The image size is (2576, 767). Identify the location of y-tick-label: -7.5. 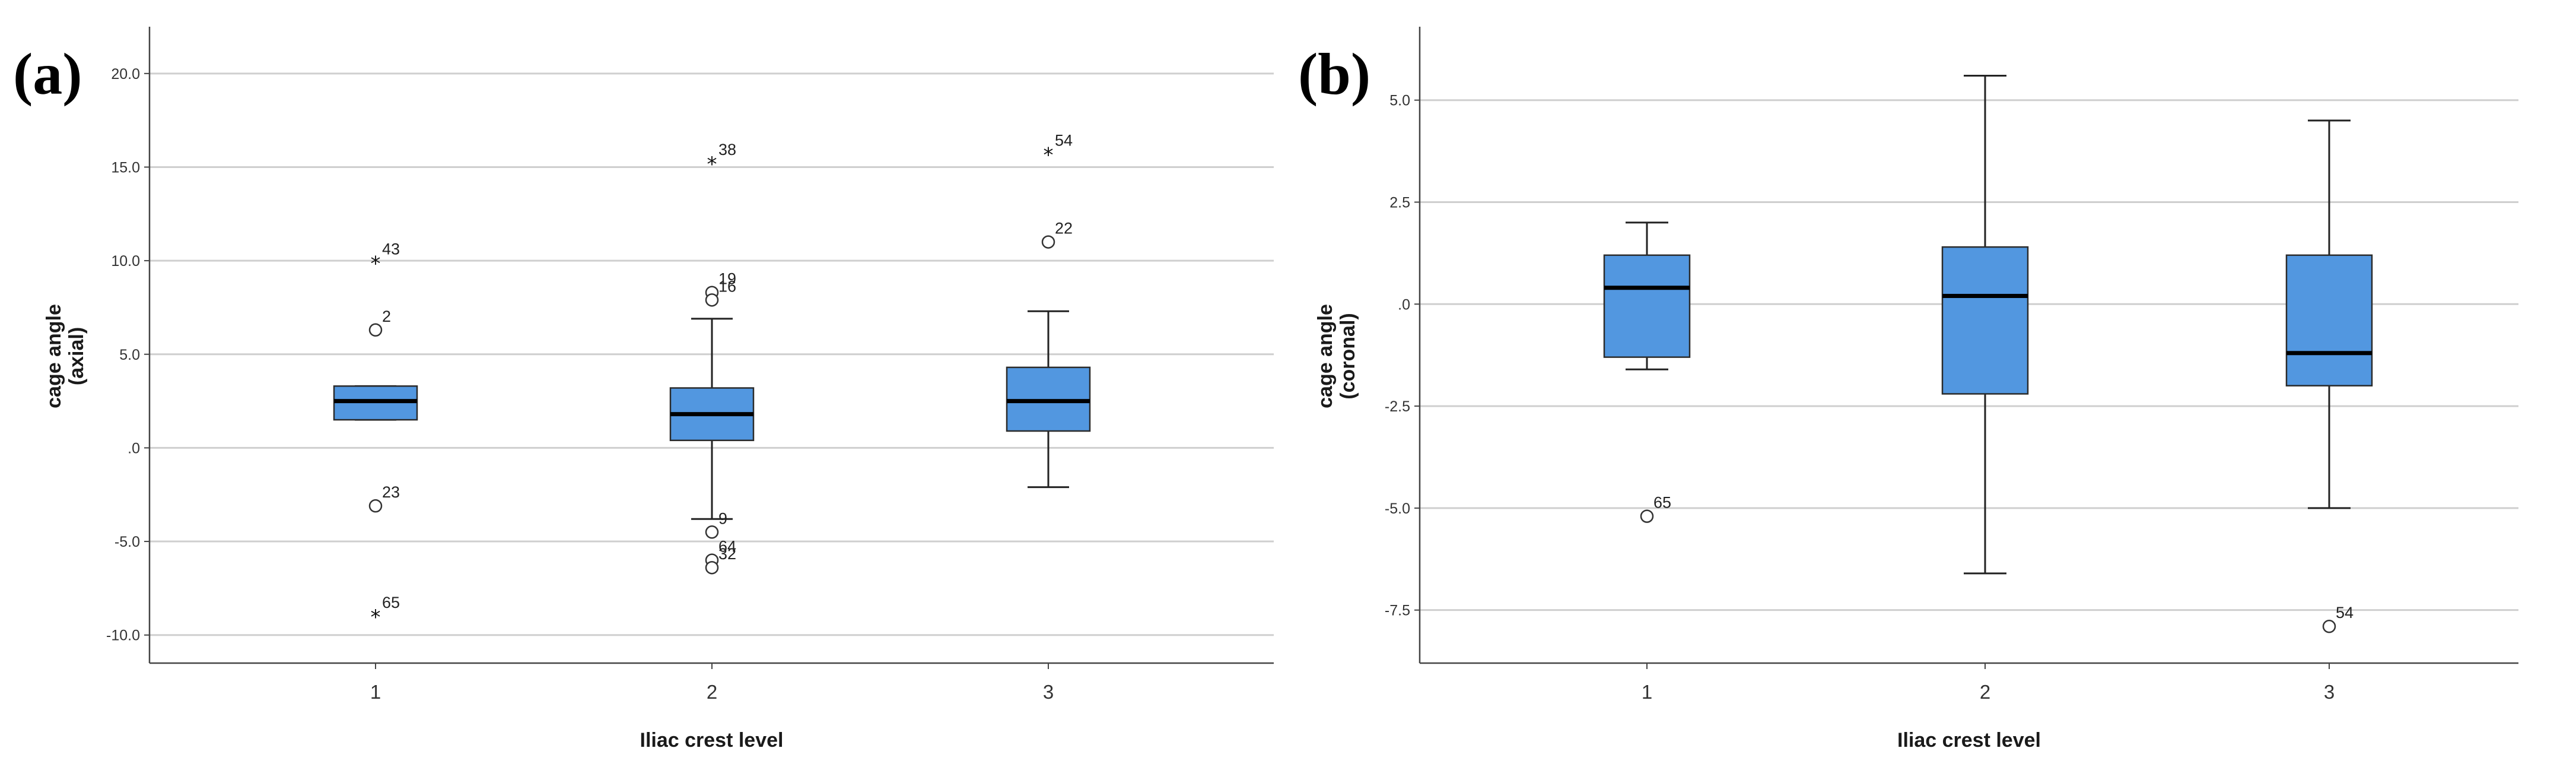
(1397, 611).